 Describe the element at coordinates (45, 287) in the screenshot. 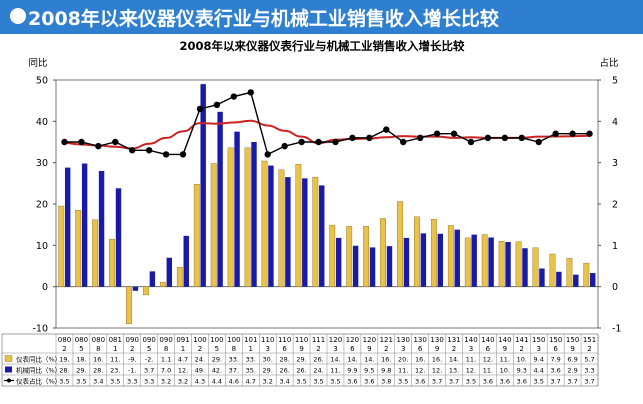

I see `y-left-tick-label: 0` at that location.